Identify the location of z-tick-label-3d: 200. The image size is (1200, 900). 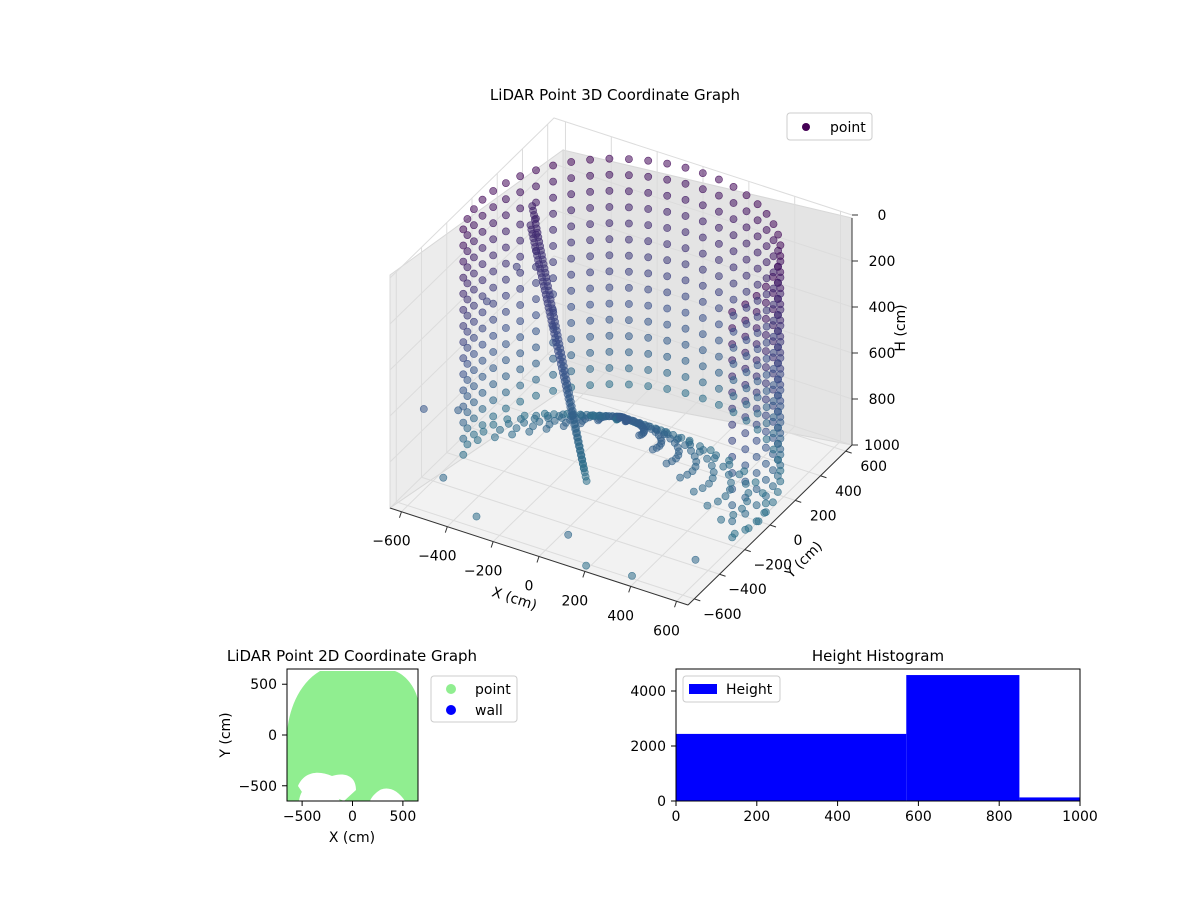
(882, 262).